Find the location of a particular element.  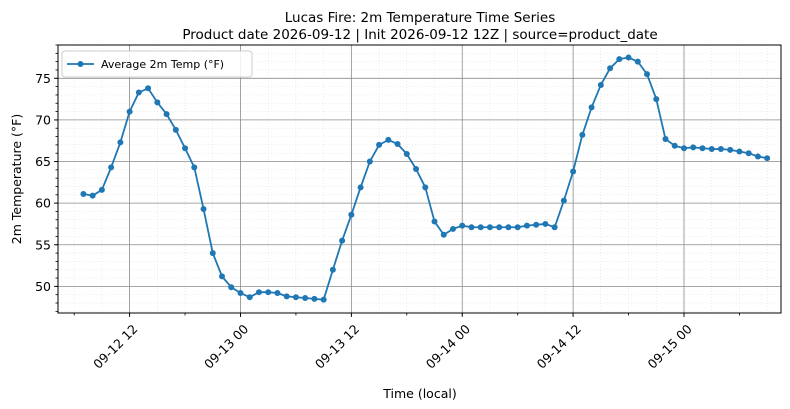

y-tick-label: 60 is located at coordinates (43, 203).